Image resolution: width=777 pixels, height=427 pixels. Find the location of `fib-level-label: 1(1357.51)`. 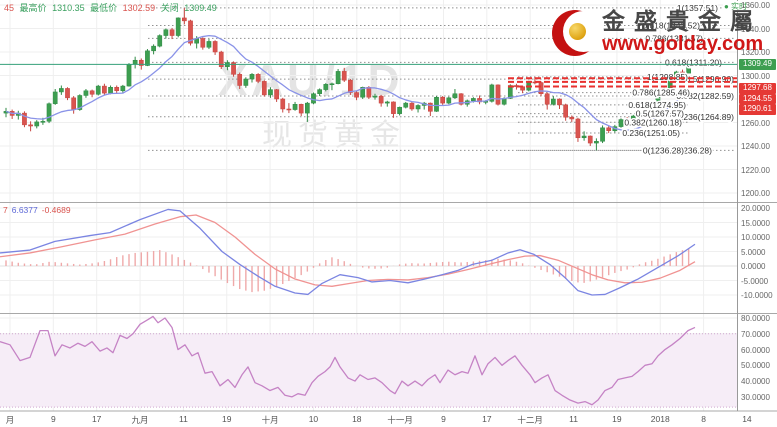

fib-level-label: 1(1357.51) is located at coordinates (697, 8).